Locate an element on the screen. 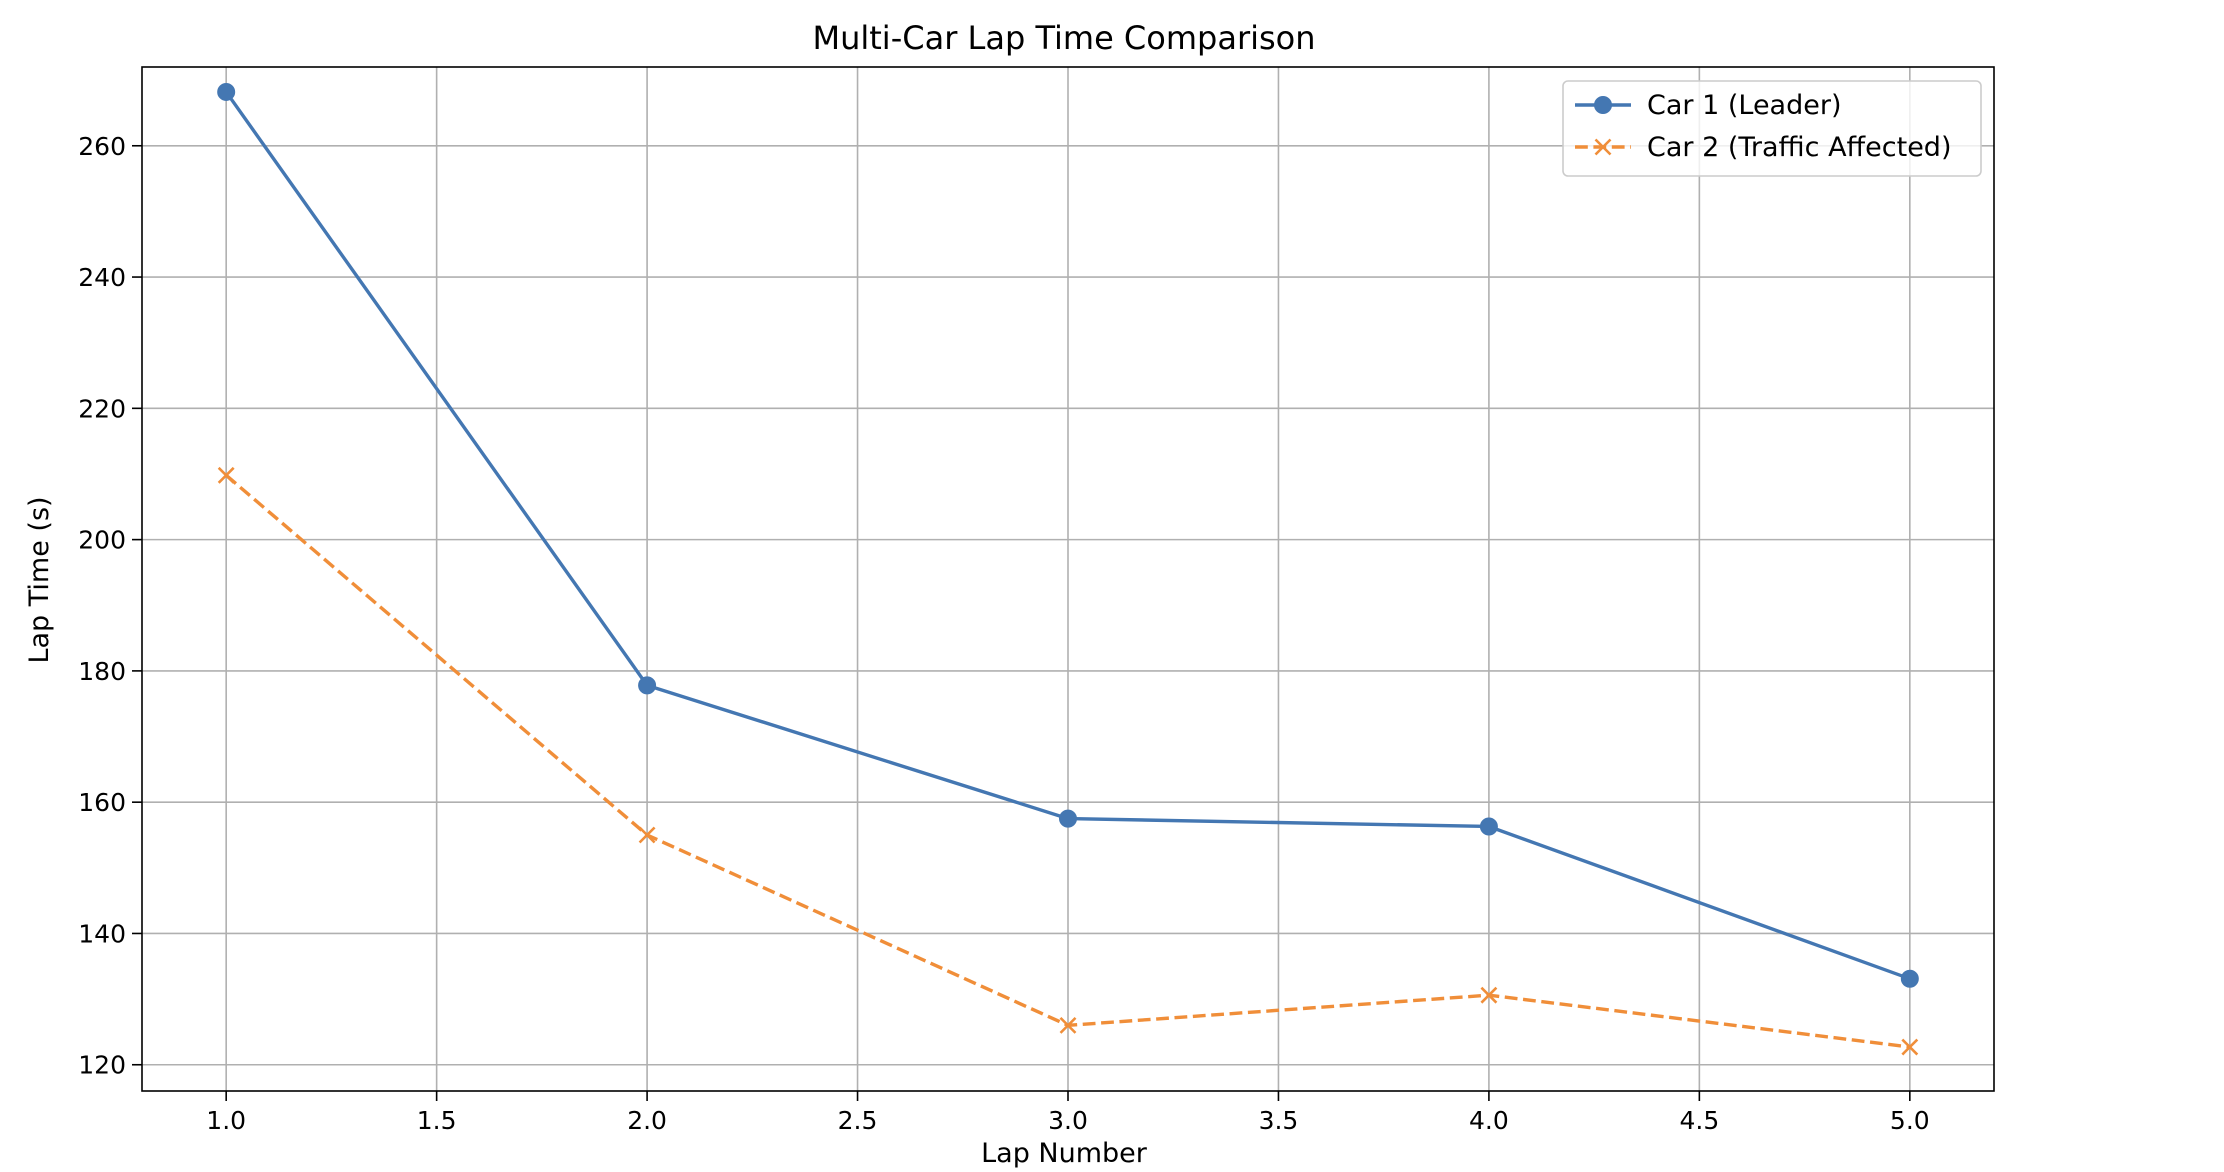 This screenshot has height=1172, width=2224. legend-label-2: Car 2 (Traffic Affected) is located at coordinates (1799, 147).